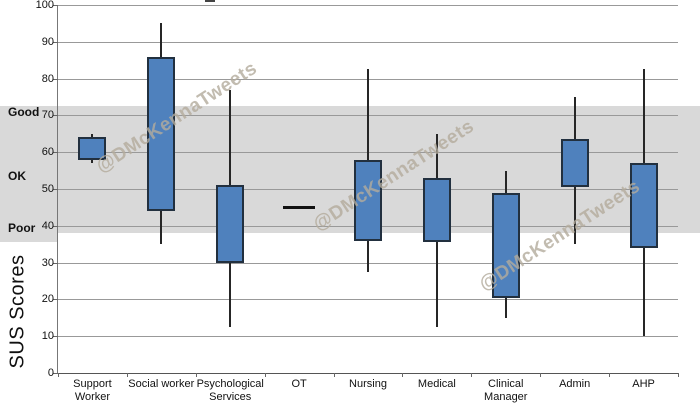  What do you see at coordinates (47, 262) in the screenshot?
I see `y-tick-label: 30` at bounding box center [47, 262].